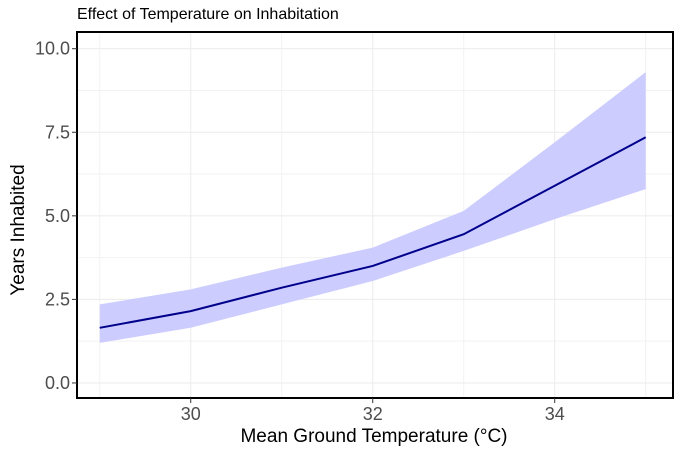 The width and height of the screenshot is (683, 455). Describe the element at coordinates (374, 436) in the screenshot. I see `x-axis-label: Mean Ground Temperature (°C)` at that location.